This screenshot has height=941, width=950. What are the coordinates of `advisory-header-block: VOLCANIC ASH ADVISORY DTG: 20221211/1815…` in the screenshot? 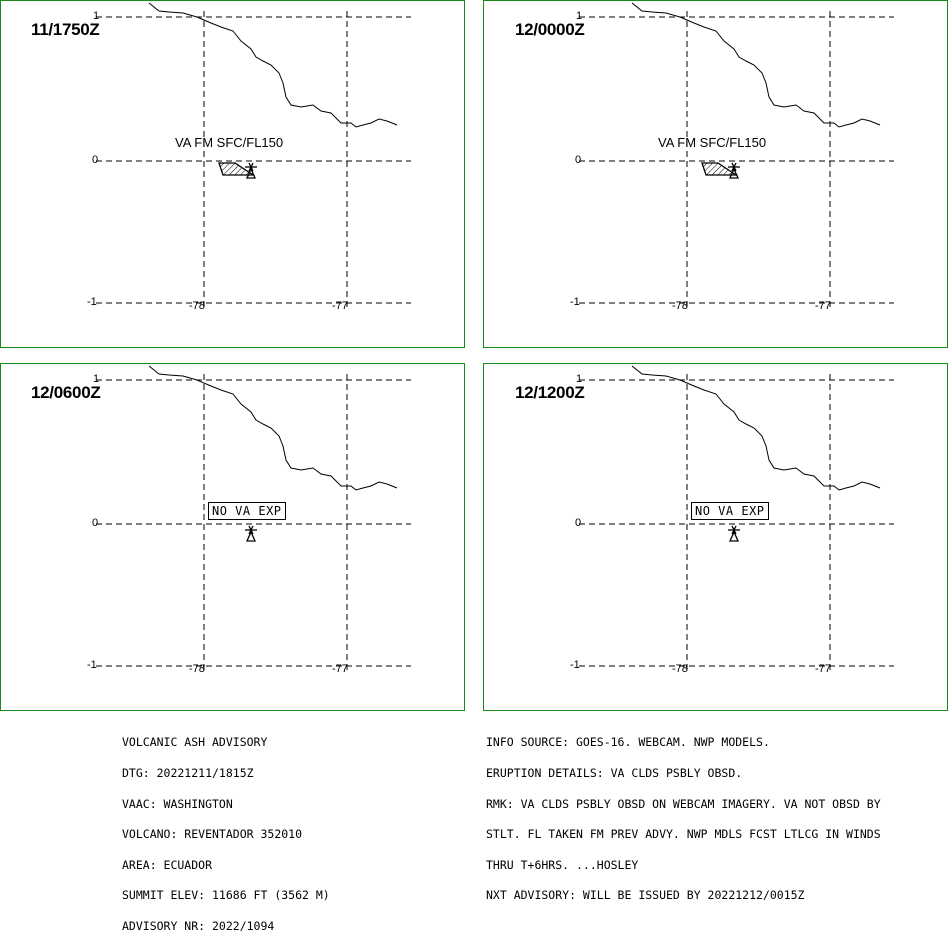 It's located at (226, 829).